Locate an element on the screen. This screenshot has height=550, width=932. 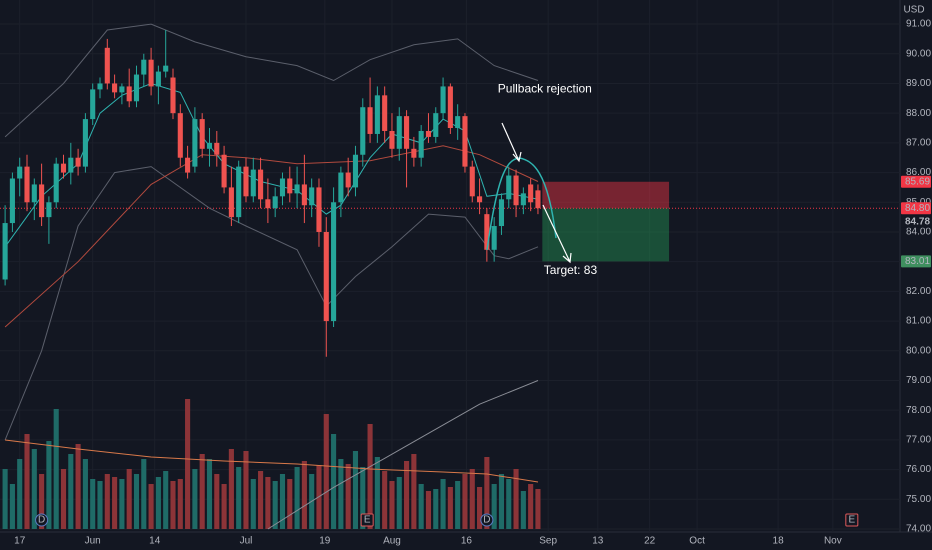
y-tick-label: 74.00 is located at coordinates (918, 529).